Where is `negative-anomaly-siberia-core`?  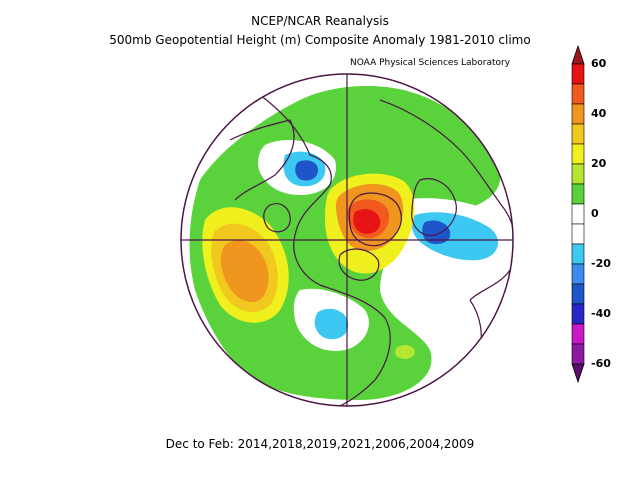
negative-anomaly-siberia-core is located at coordinates (306, 170).